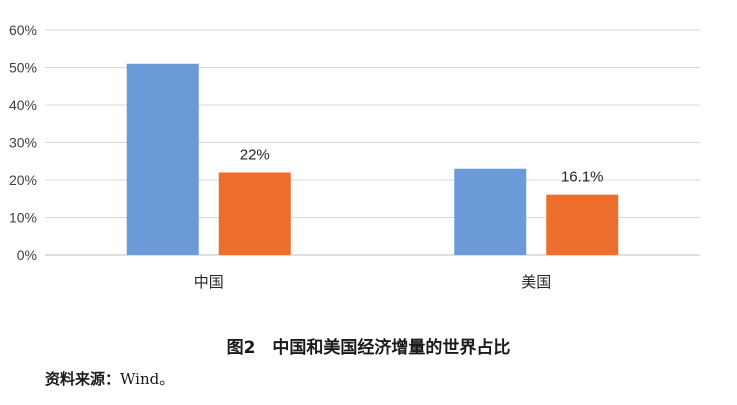 This screenshot has width=737, height=405. What do you see at coordinates (23, 218) in the screenshot?
I see `y-tick-label: 10%` at bounding box center [23, 218].